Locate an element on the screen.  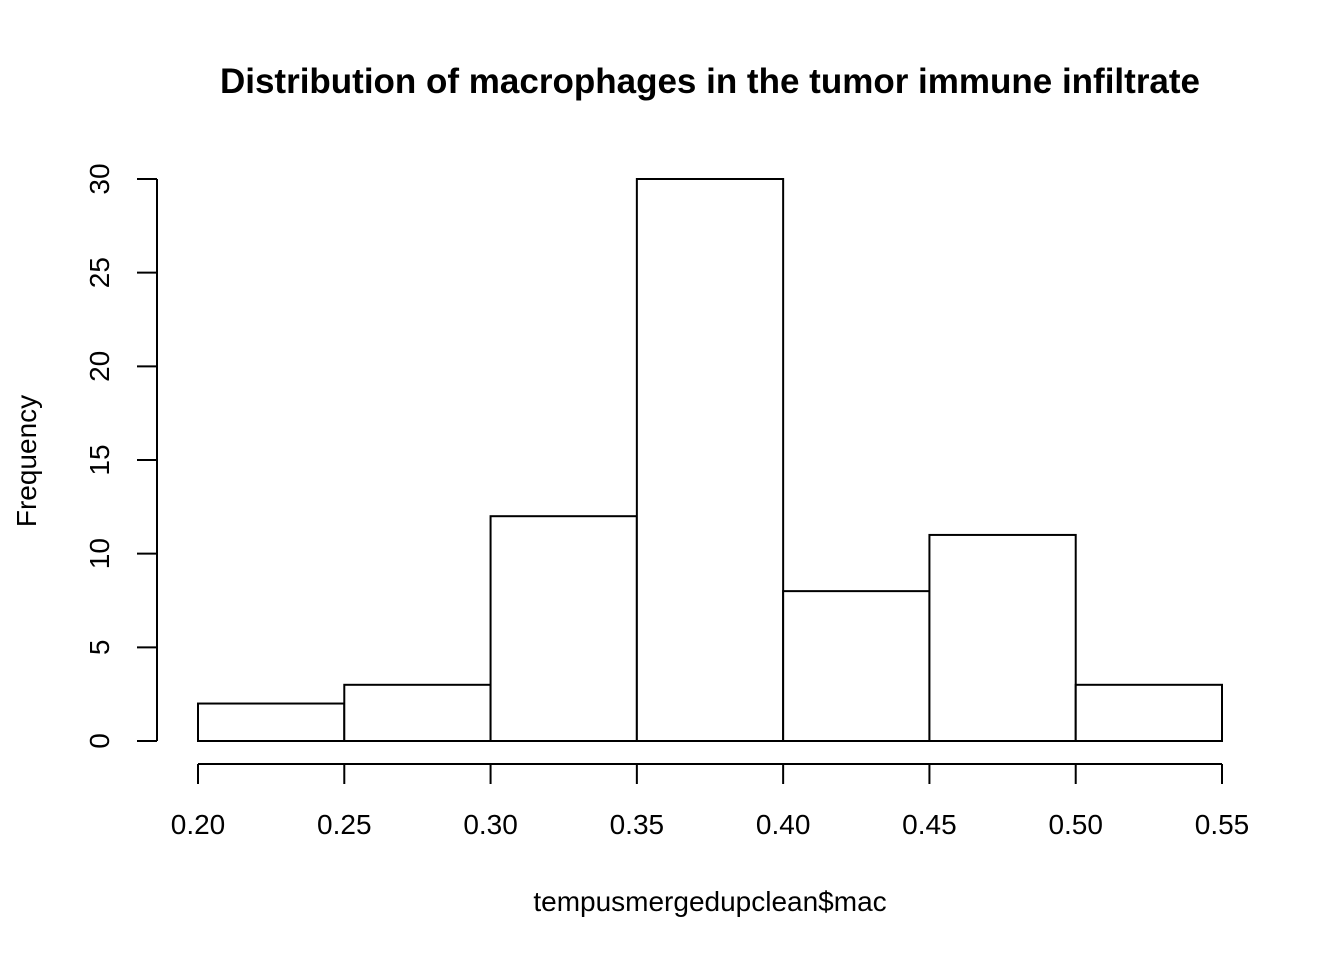
x-axis-label: tempusmergedupclean$mac is located at coordinates (709, 901).